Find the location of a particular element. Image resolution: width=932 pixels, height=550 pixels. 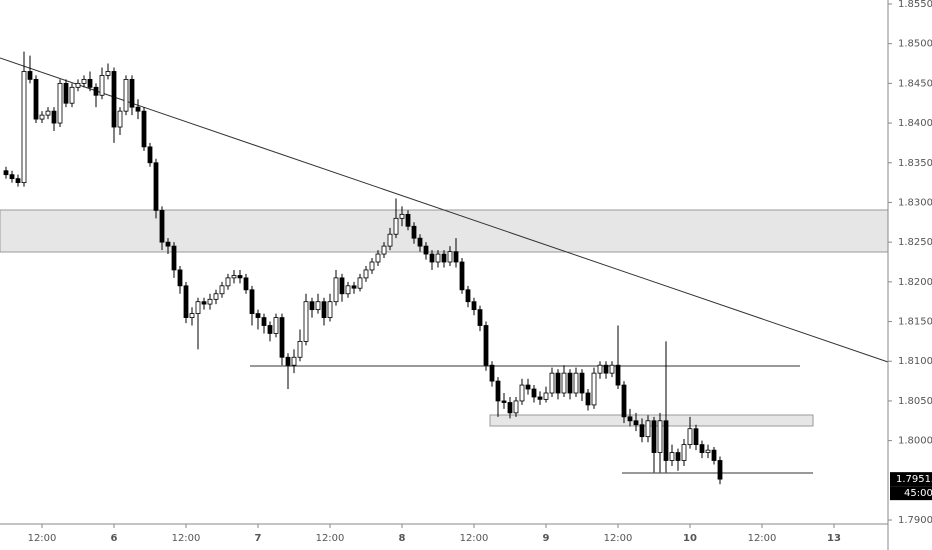

y-tick-label: 1.81500 is located at coordinates (915, 322).